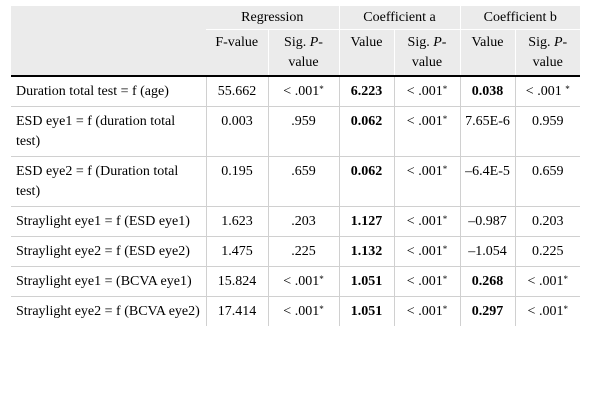 The height and width of the screenshot is (419, 590). Describe the element at coordinates (108, 311) in the screenshot. I see `row-label: Straylight eye2 = f (BCVA eye2)` at that location.